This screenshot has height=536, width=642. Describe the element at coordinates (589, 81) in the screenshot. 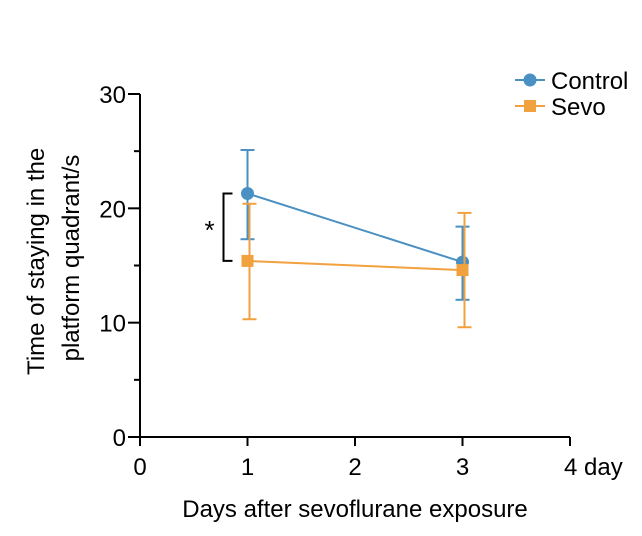

I see `legend-label: Control` at that location.